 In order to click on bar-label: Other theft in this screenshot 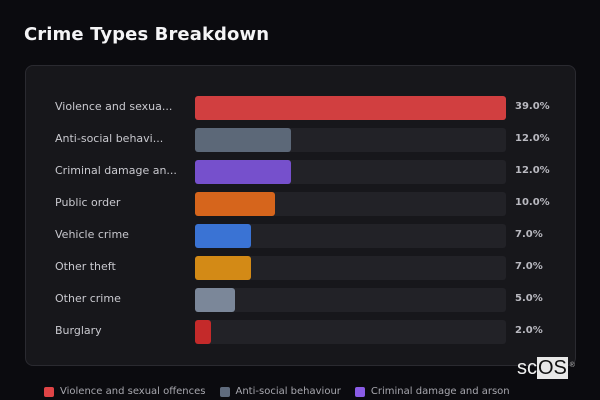, I will do `click(85, 266)`.